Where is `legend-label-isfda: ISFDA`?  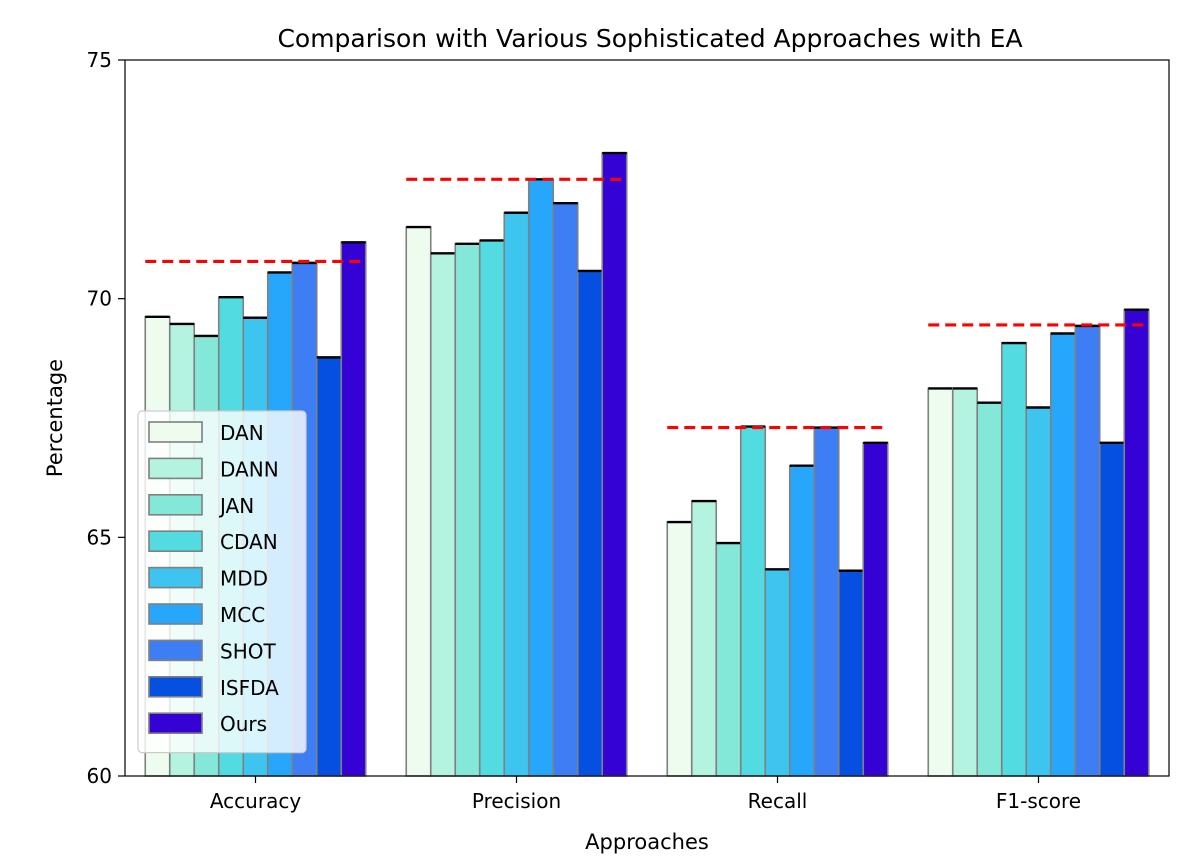
legend-label-isfda: ISFDA is located at coordinates (249, 688).